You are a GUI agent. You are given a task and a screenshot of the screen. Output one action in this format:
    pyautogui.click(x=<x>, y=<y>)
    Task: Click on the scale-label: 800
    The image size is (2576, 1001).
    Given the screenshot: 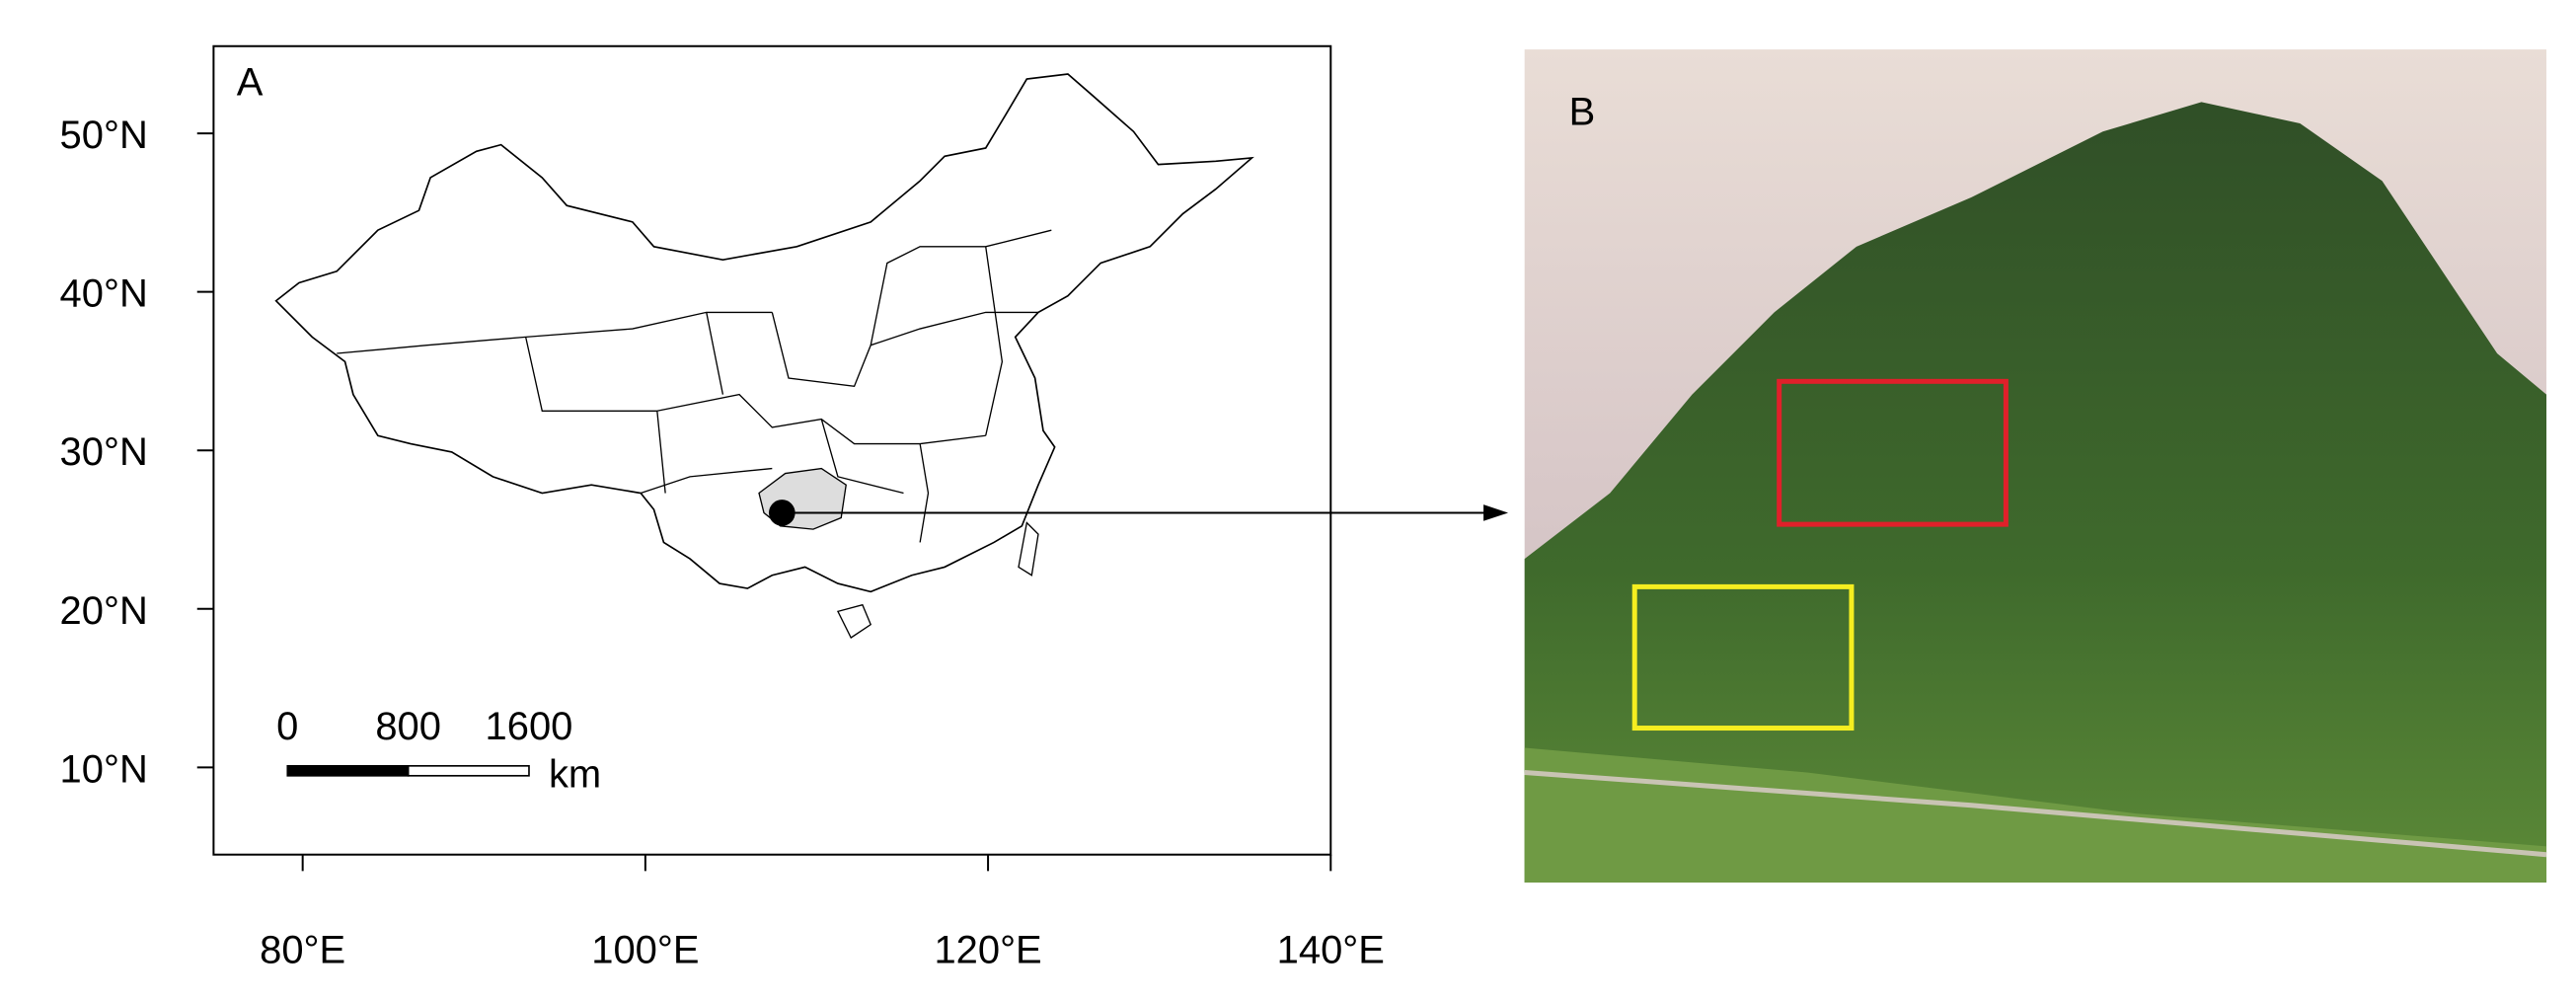 What is the action you would take?
    pyautogui.click(x=408, y=726)
    